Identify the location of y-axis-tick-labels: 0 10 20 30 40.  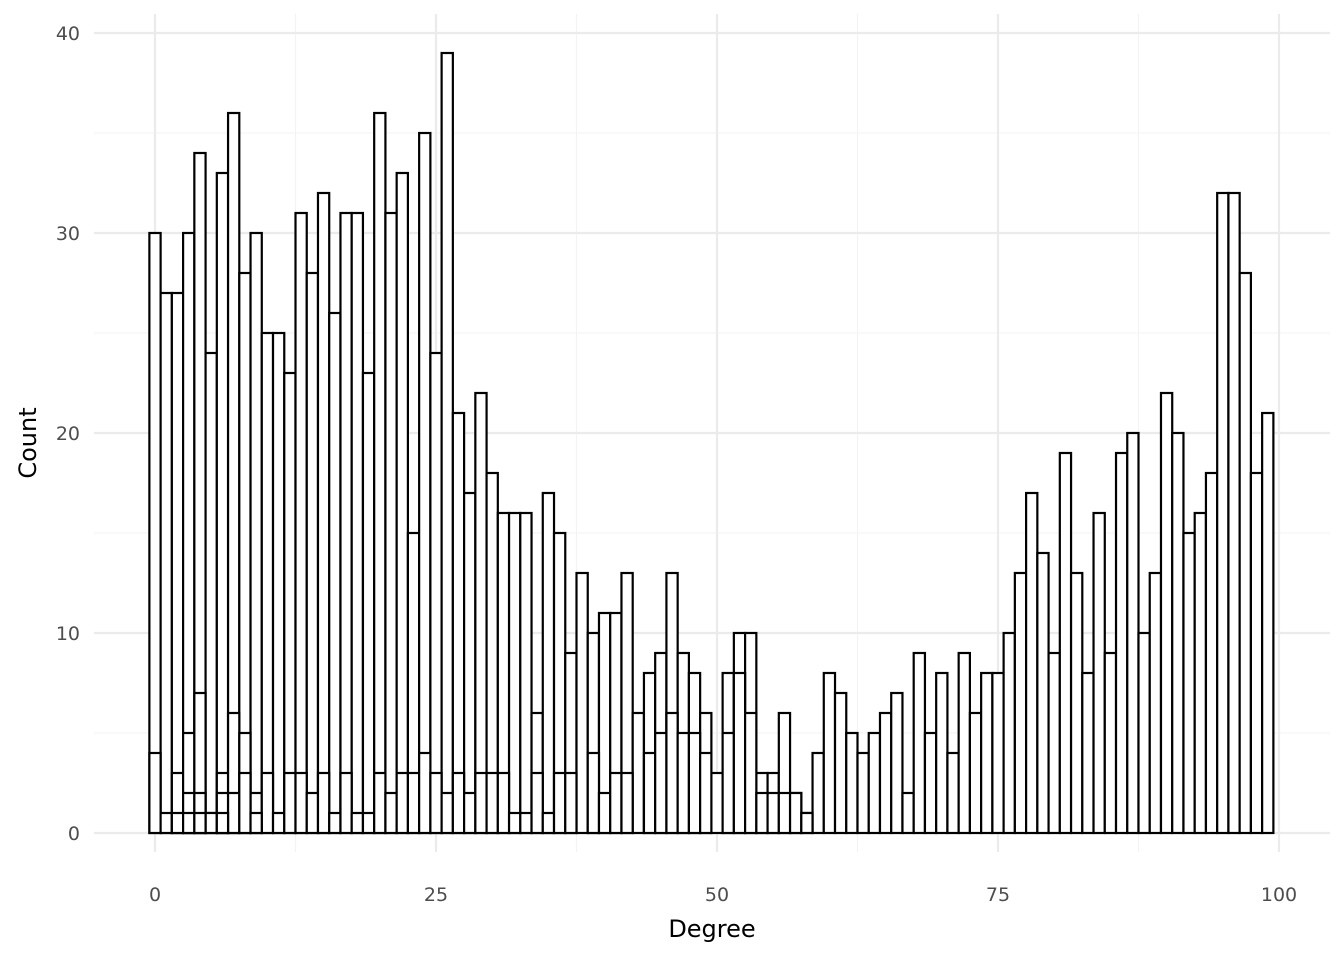
(68, 434).